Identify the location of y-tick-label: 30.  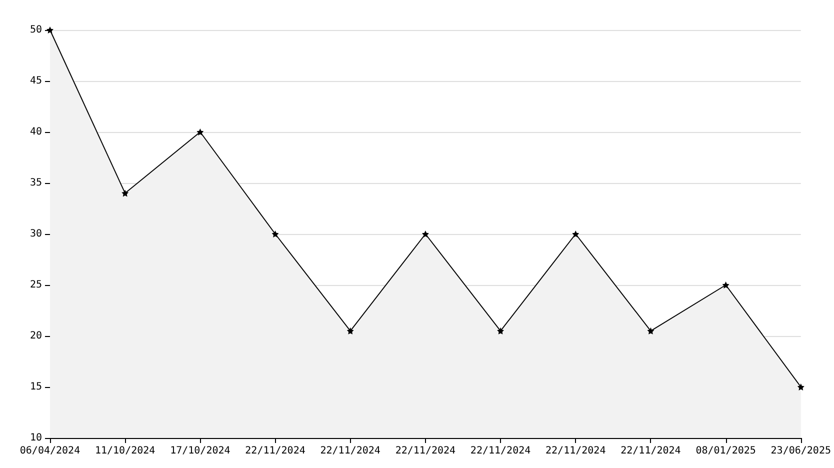
(36, 234).